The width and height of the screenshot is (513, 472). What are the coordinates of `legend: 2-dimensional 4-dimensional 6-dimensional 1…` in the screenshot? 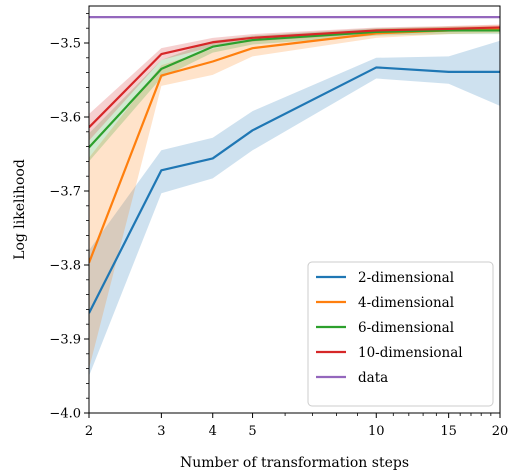 It's located at (400, 334).